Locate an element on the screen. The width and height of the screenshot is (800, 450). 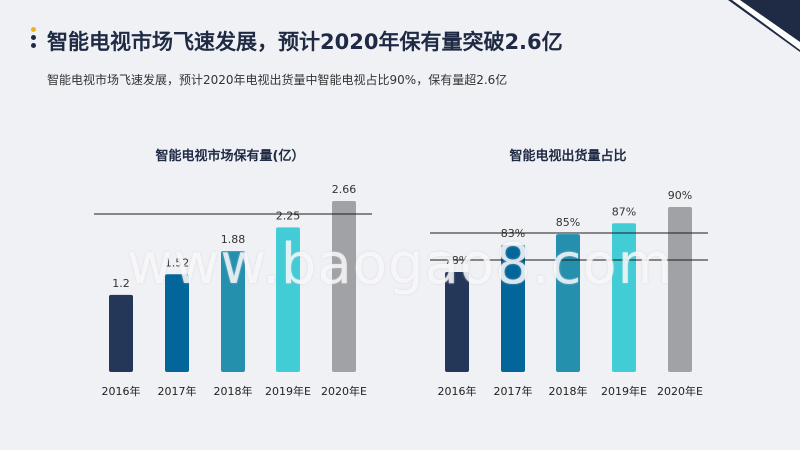
right-x-tick-2: 2017年 is located at coordinates (513, 391).